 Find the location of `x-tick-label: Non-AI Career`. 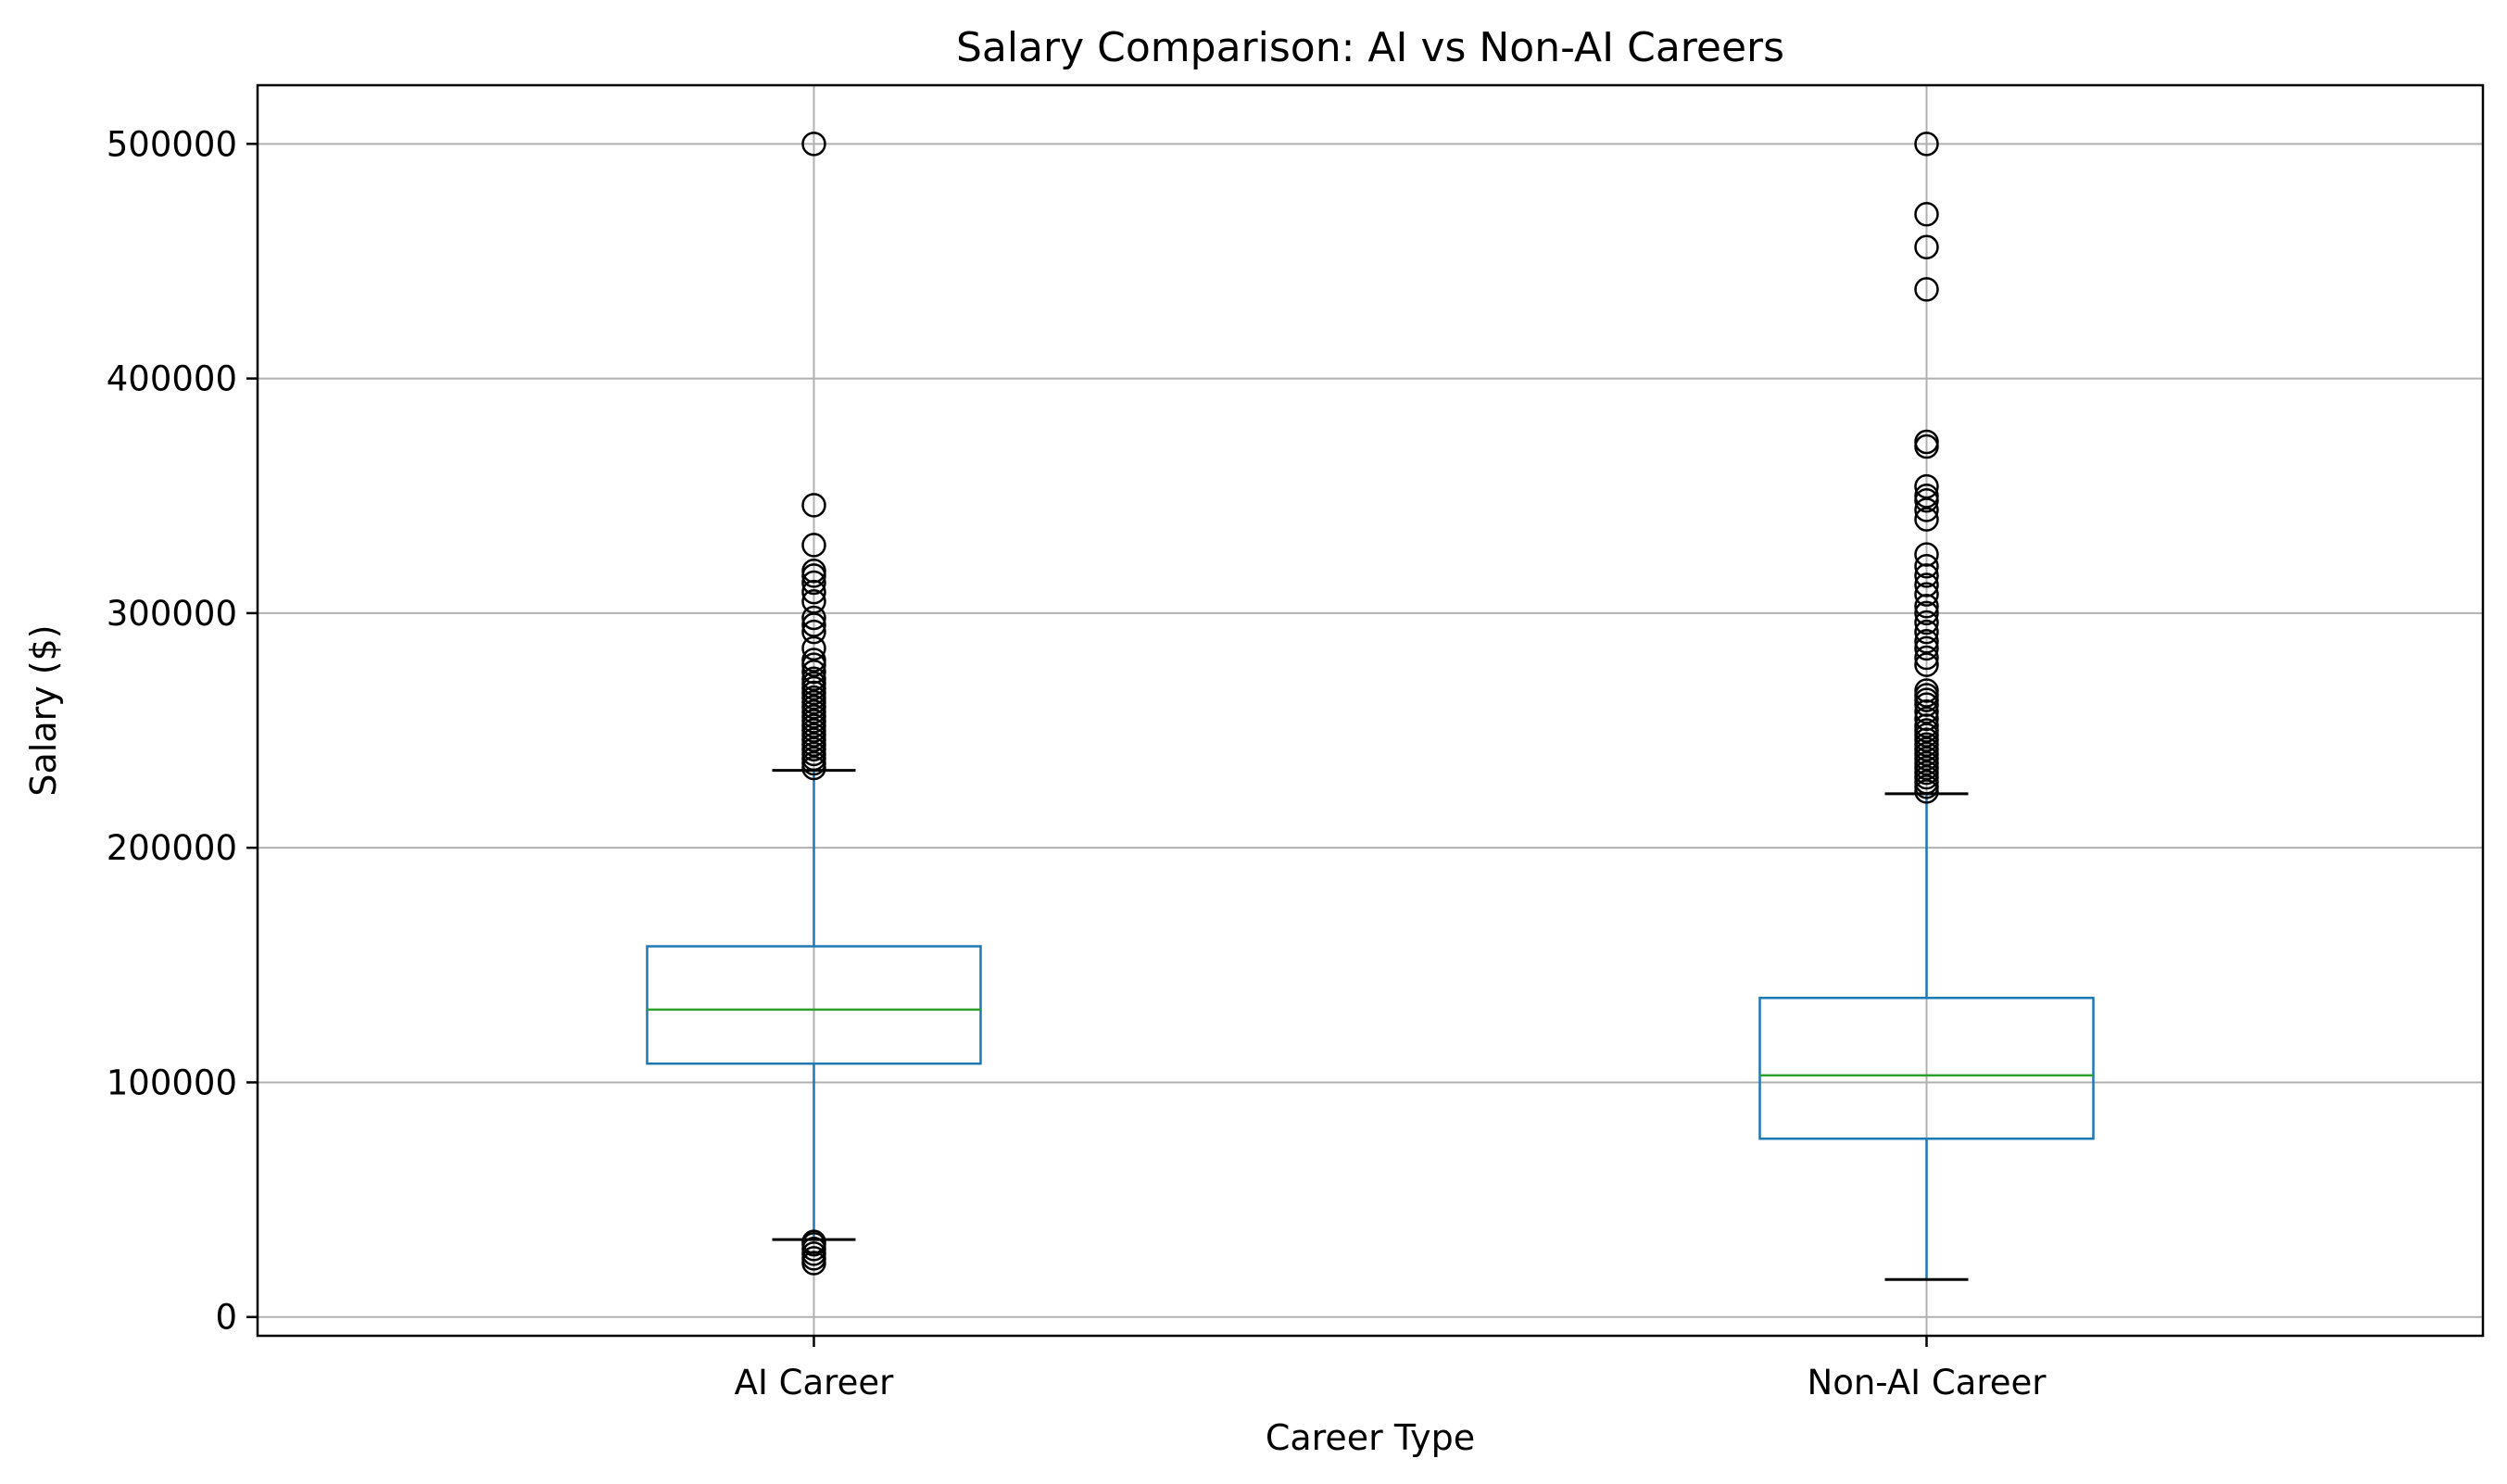

x-tick-label: Non-AI Career is located at coordinates (1928, 1382).